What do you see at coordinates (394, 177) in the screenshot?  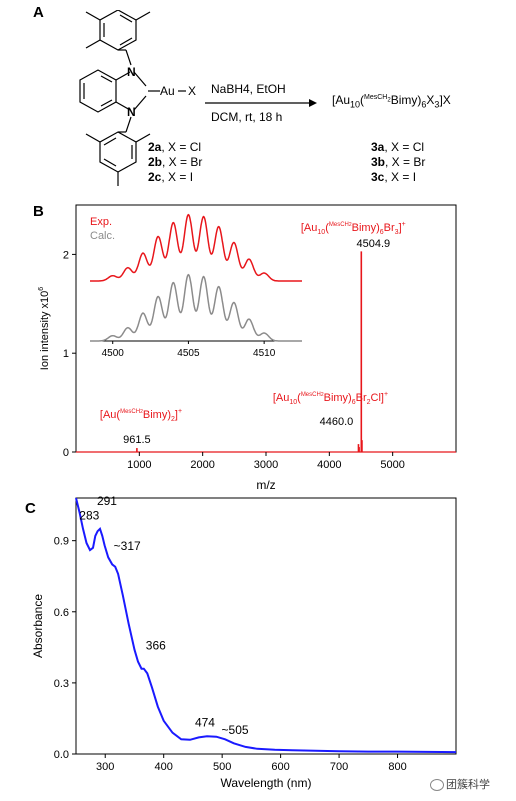 I see `product-item: 3c, X = I` at bounding box center [394, 177].